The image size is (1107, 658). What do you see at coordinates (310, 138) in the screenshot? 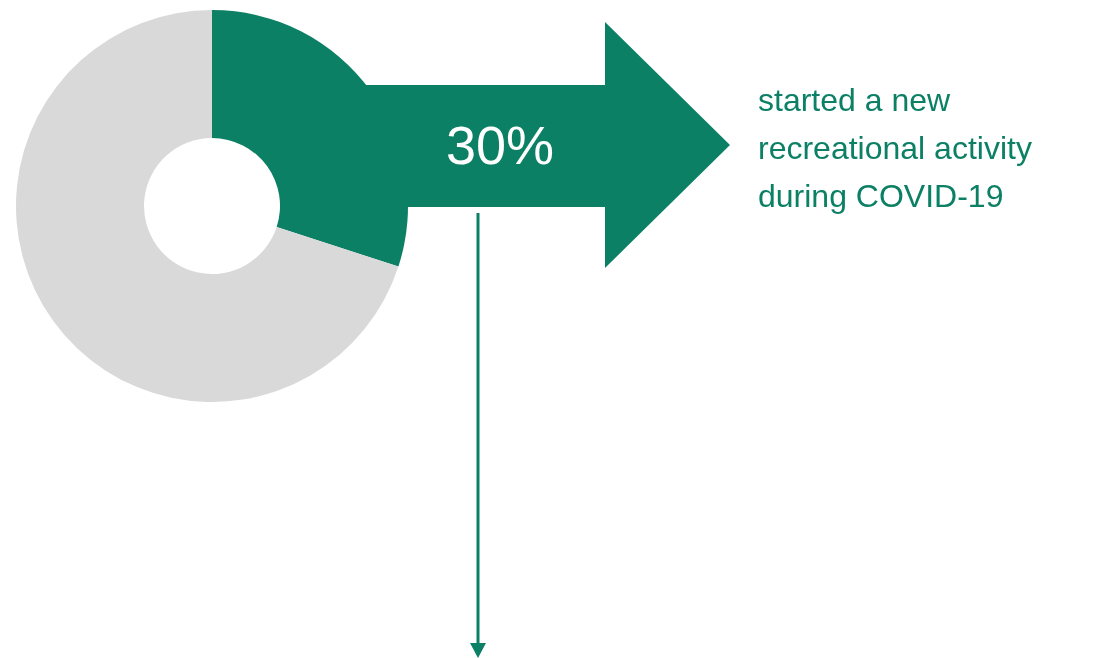
I see `donut-slice` at bounding box center [310, 138].